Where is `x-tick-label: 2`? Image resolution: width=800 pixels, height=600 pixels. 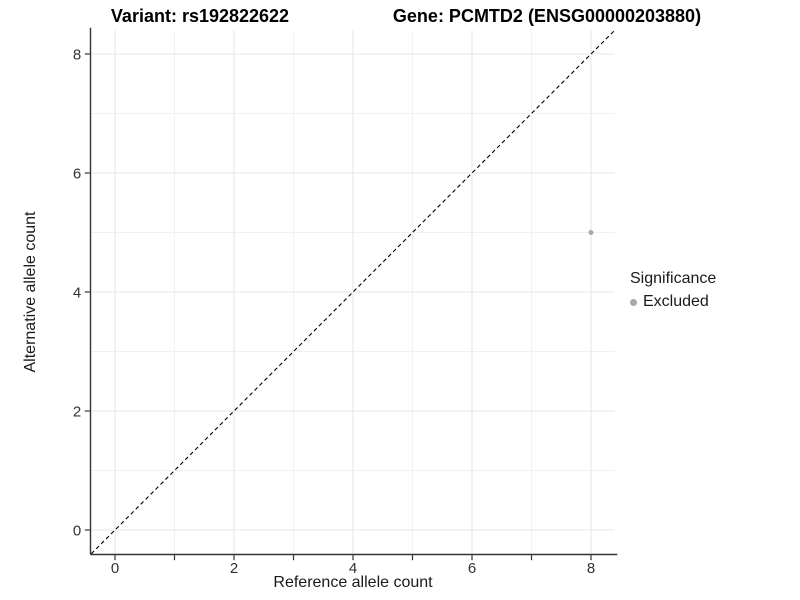 x-tick-label: 2 is located at coordinates (234, 568).